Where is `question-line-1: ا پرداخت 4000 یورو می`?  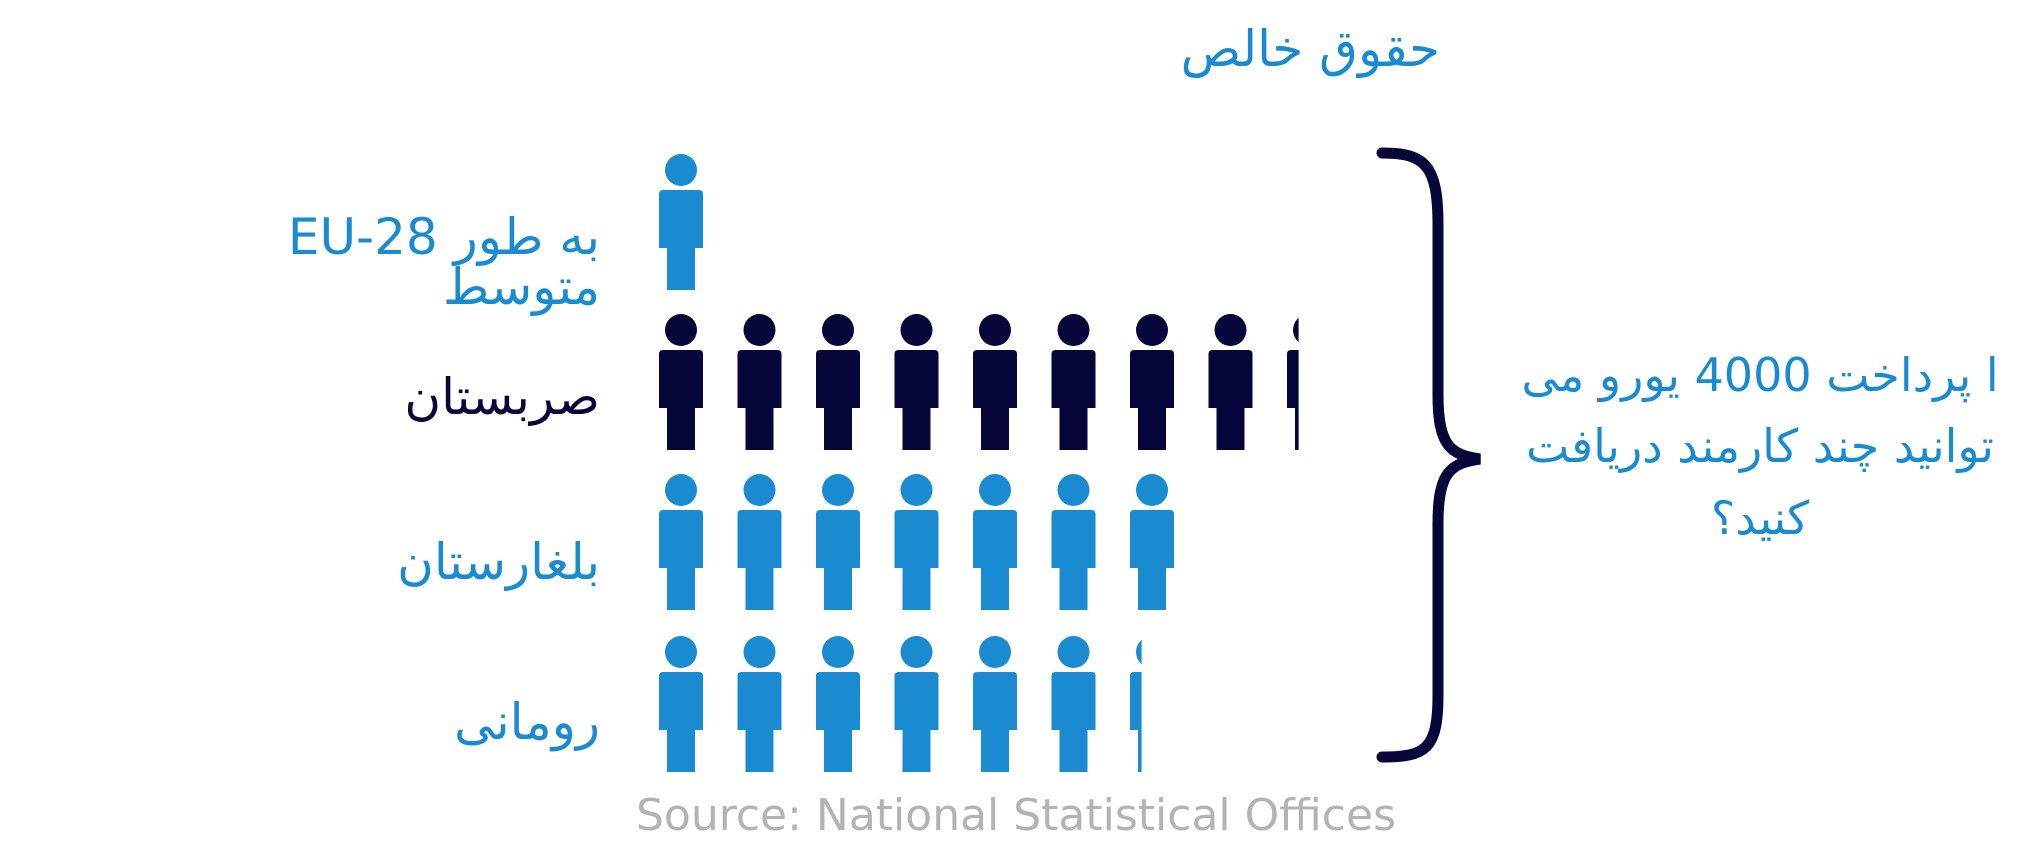
question-line-1: ا پرداخت 4000 یورو می is located at coordinates (1760, 375).